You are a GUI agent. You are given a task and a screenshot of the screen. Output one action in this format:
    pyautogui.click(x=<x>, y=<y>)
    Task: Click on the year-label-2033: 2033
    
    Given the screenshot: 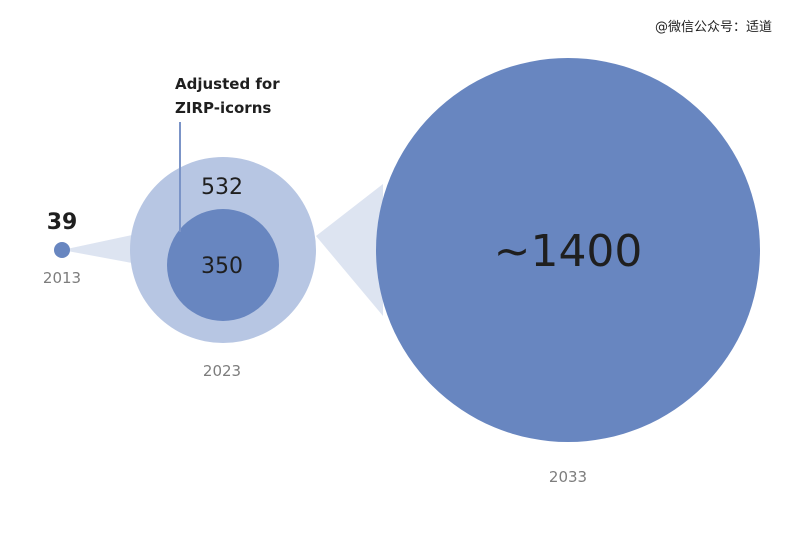 What is the action you would take?
    pyautogui.click(x=568, y=477)
    